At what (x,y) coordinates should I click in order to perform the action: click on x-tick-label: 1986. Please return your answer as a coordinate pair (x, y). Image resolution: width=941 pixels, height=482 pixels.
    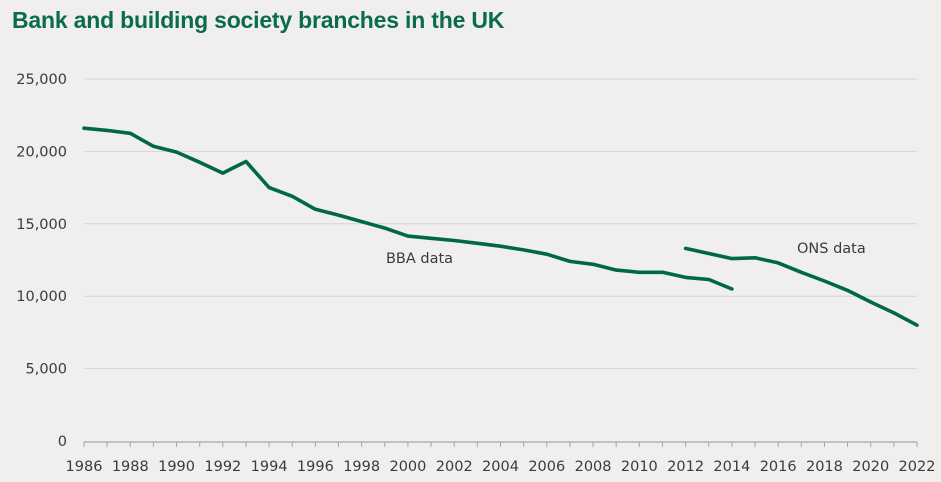
    Looking at the image, I should click on (84, 467).